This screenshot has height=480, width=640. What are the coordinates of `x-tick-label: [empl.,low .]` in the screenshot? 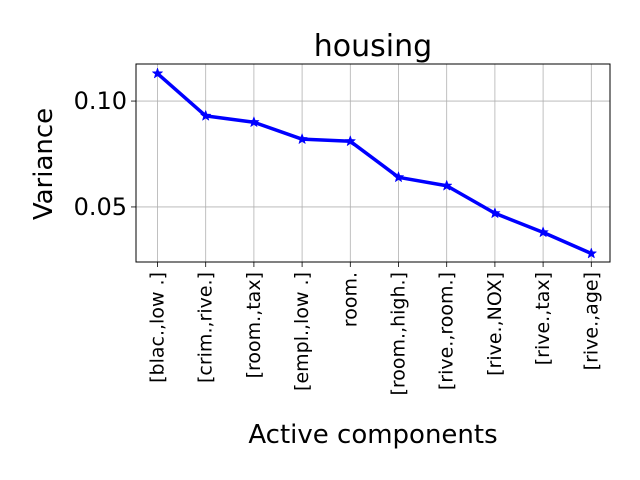 It's located at (302, 331).